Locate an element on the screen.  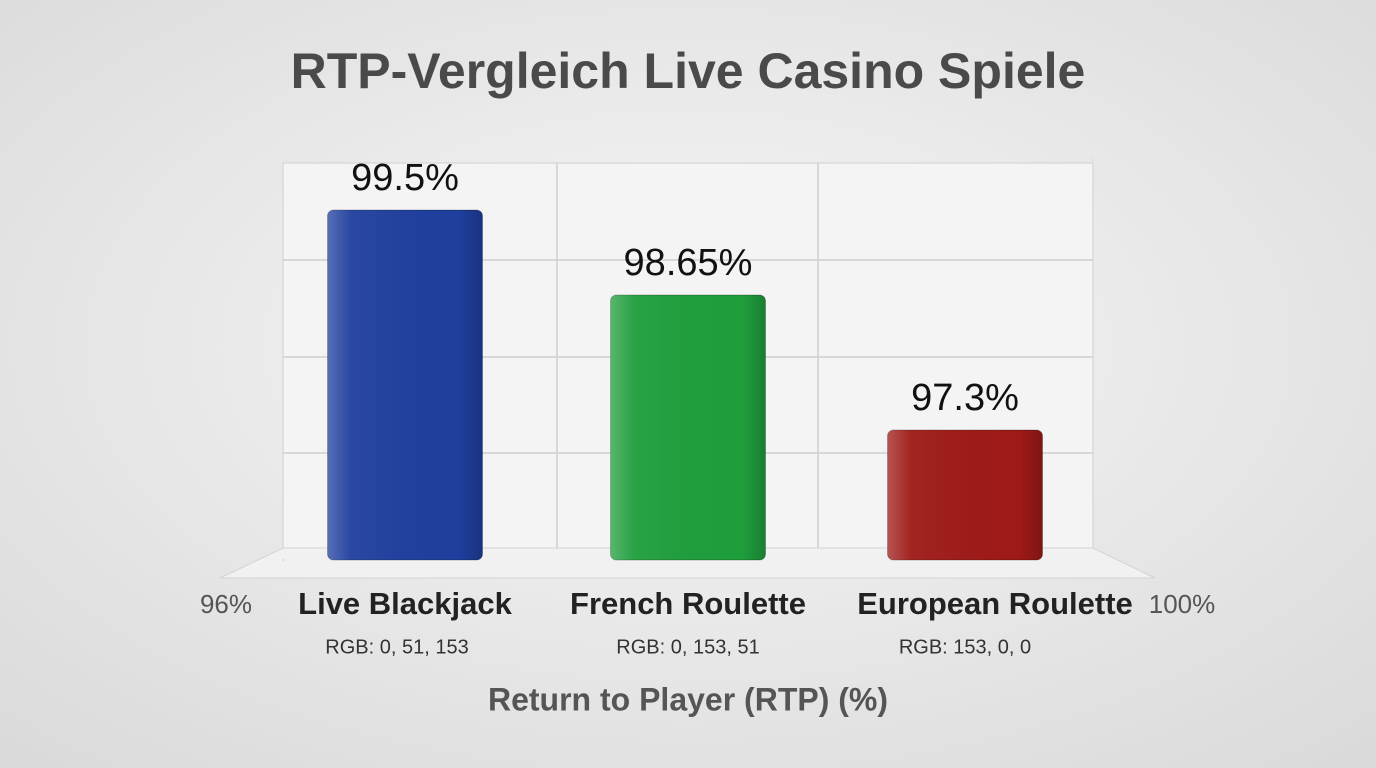
axis-tick-label: 96% is located at coordinates (226, 604).